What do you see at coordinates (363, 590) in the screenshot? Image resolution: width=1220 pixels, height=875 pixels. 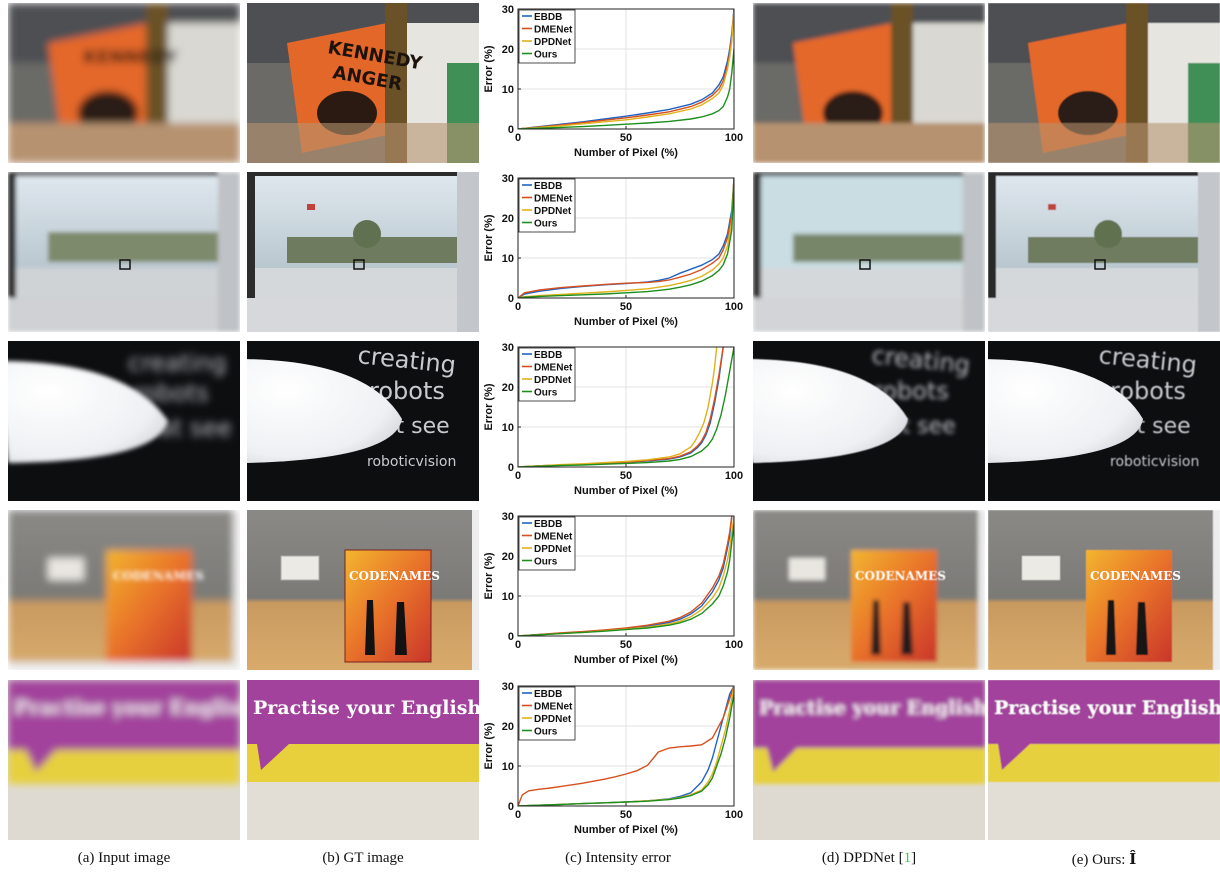 I see `row4-gt-image: CODENAMES` at bounding box center [363, 590].